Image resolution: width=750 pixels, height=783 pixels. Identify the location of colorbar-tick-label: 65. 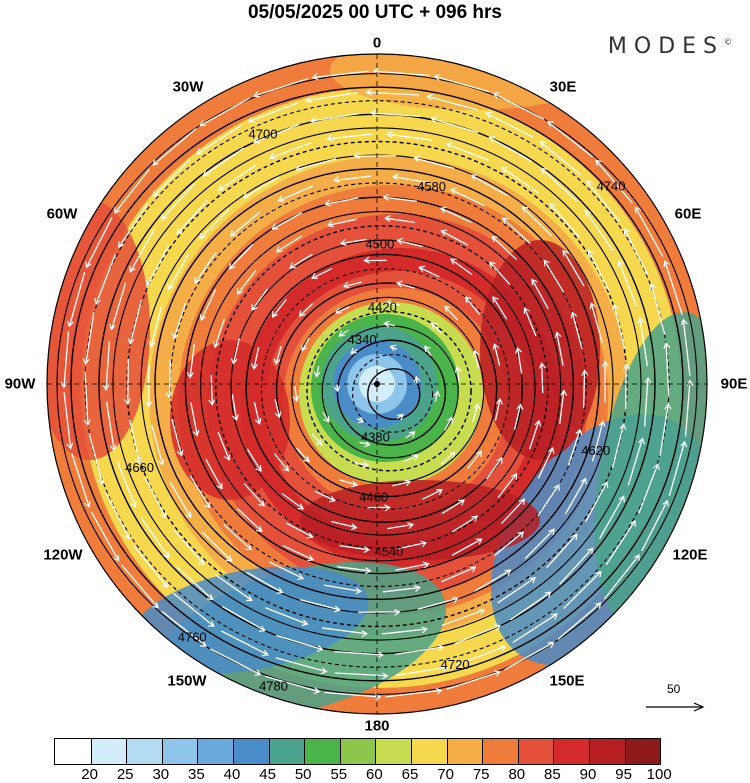
(410, 774).